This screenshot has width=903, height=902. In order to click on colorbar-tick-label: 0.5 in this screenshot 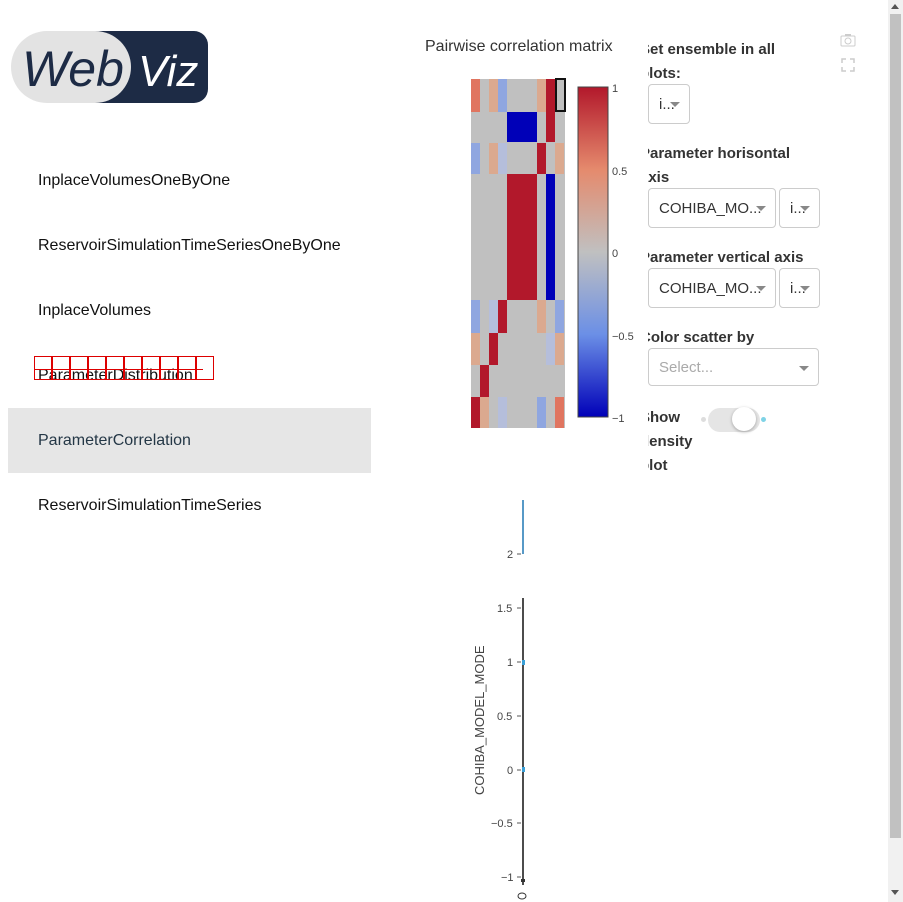, I will do `click(619, 172)`.